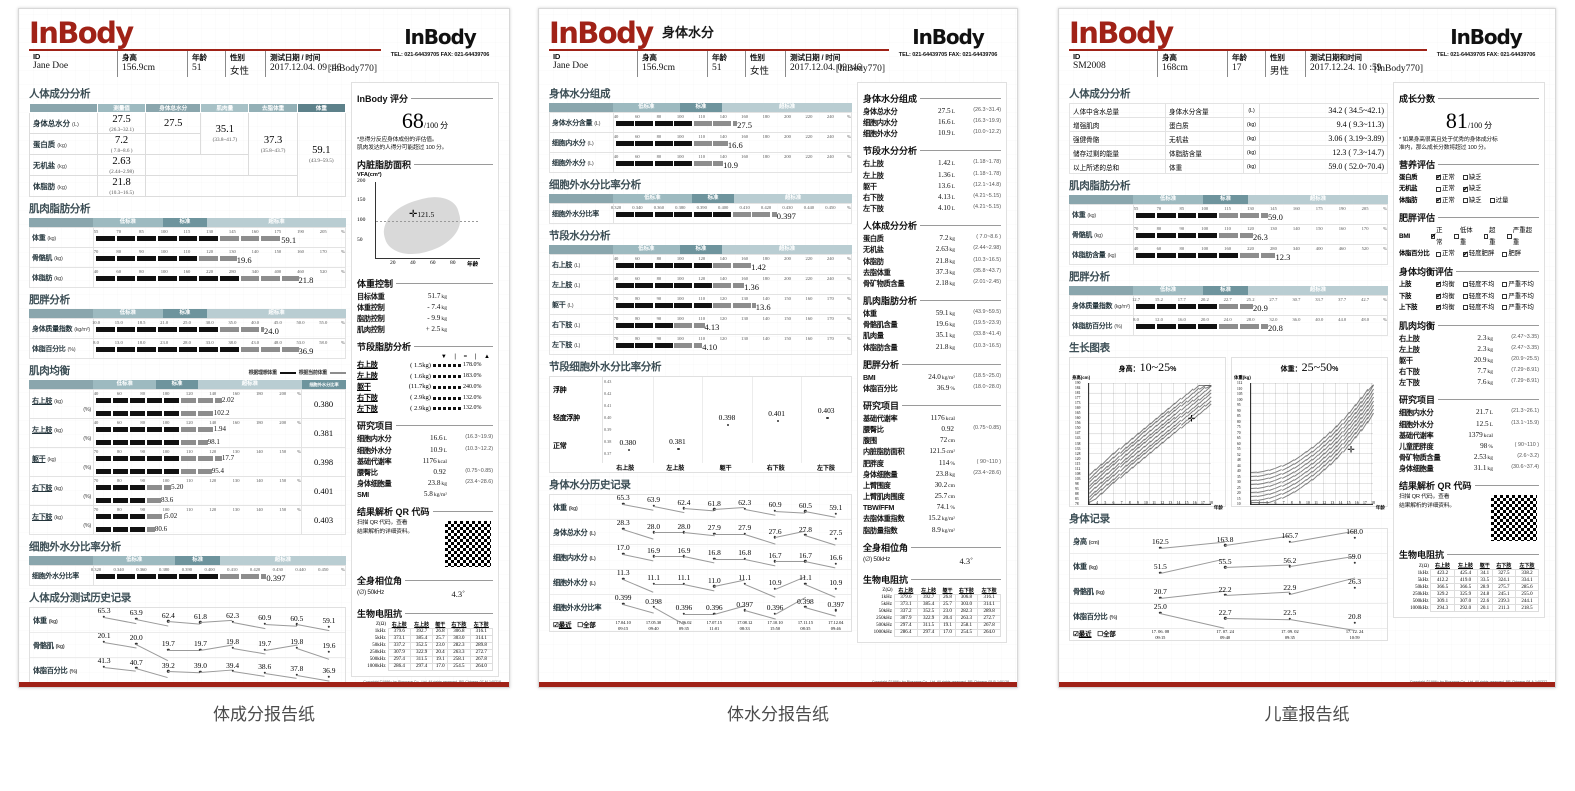 The height and width of the screenshot is (791, 1575). I want to click on impedance-value: 423.2, so click(1442, 573).